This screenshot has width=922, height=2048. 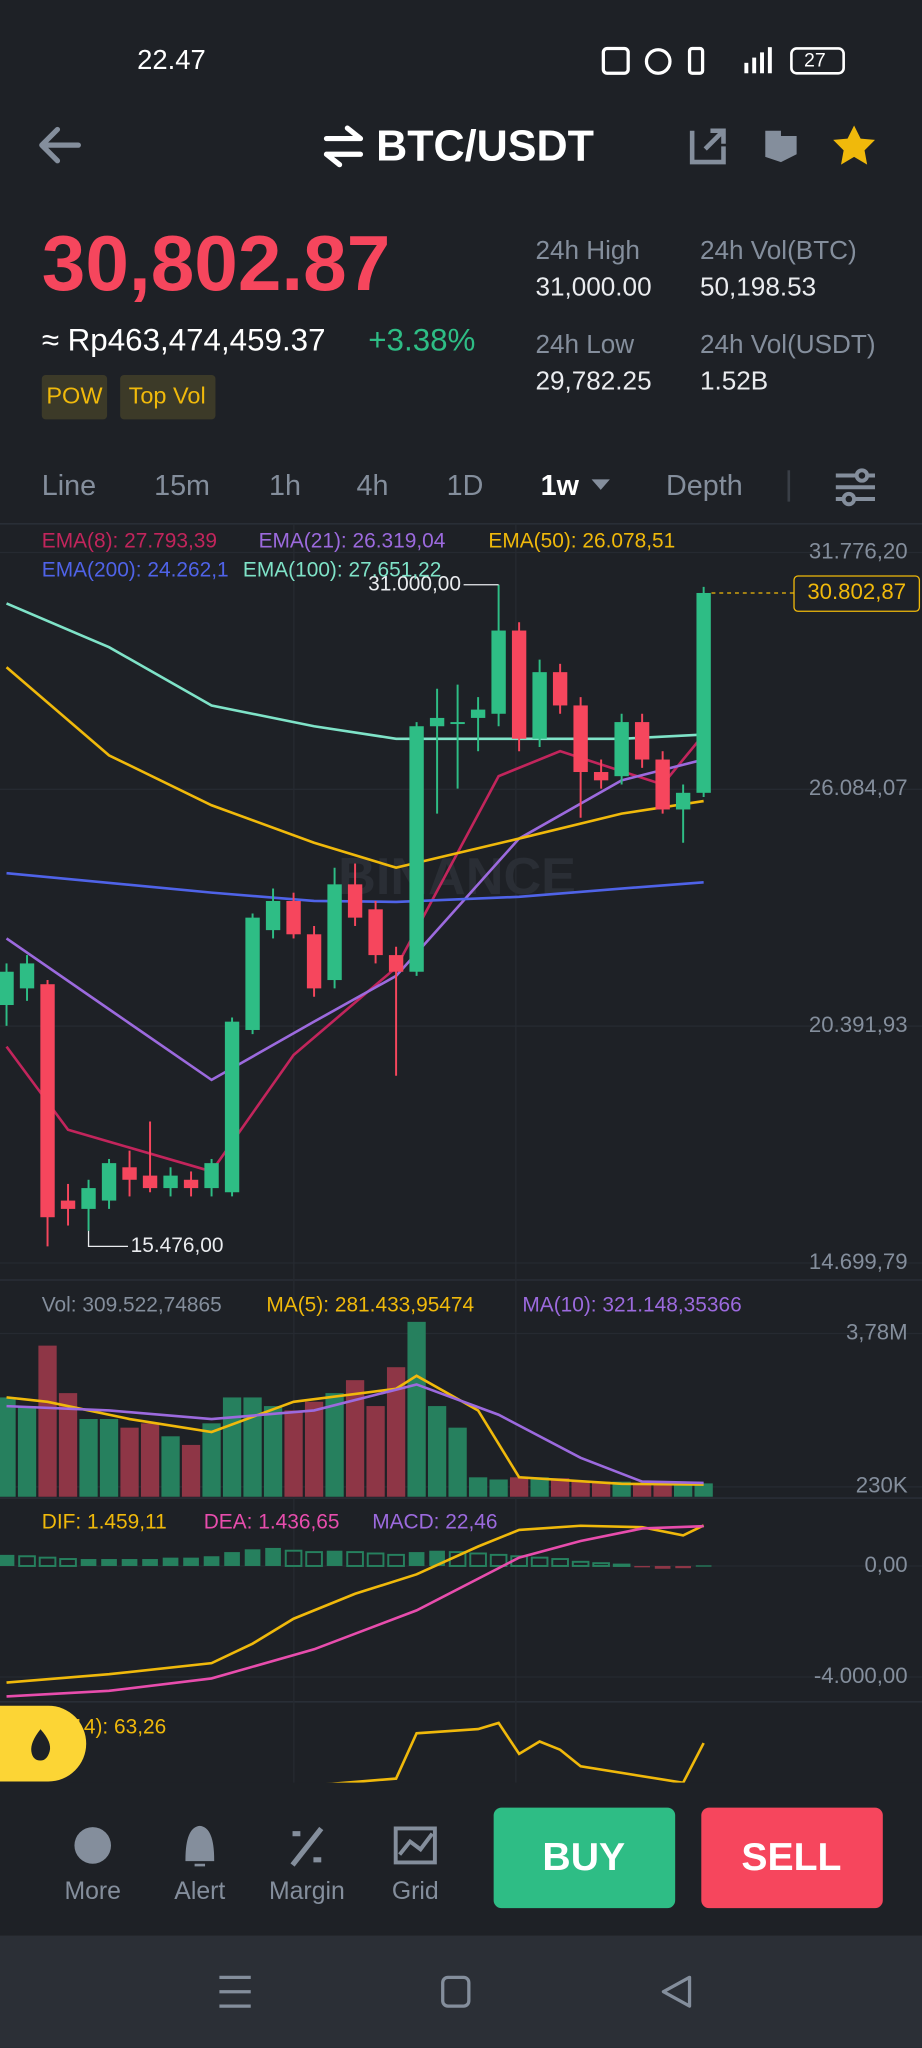 I want to click on interval-tab: 15m, so click(x=182, y=486).